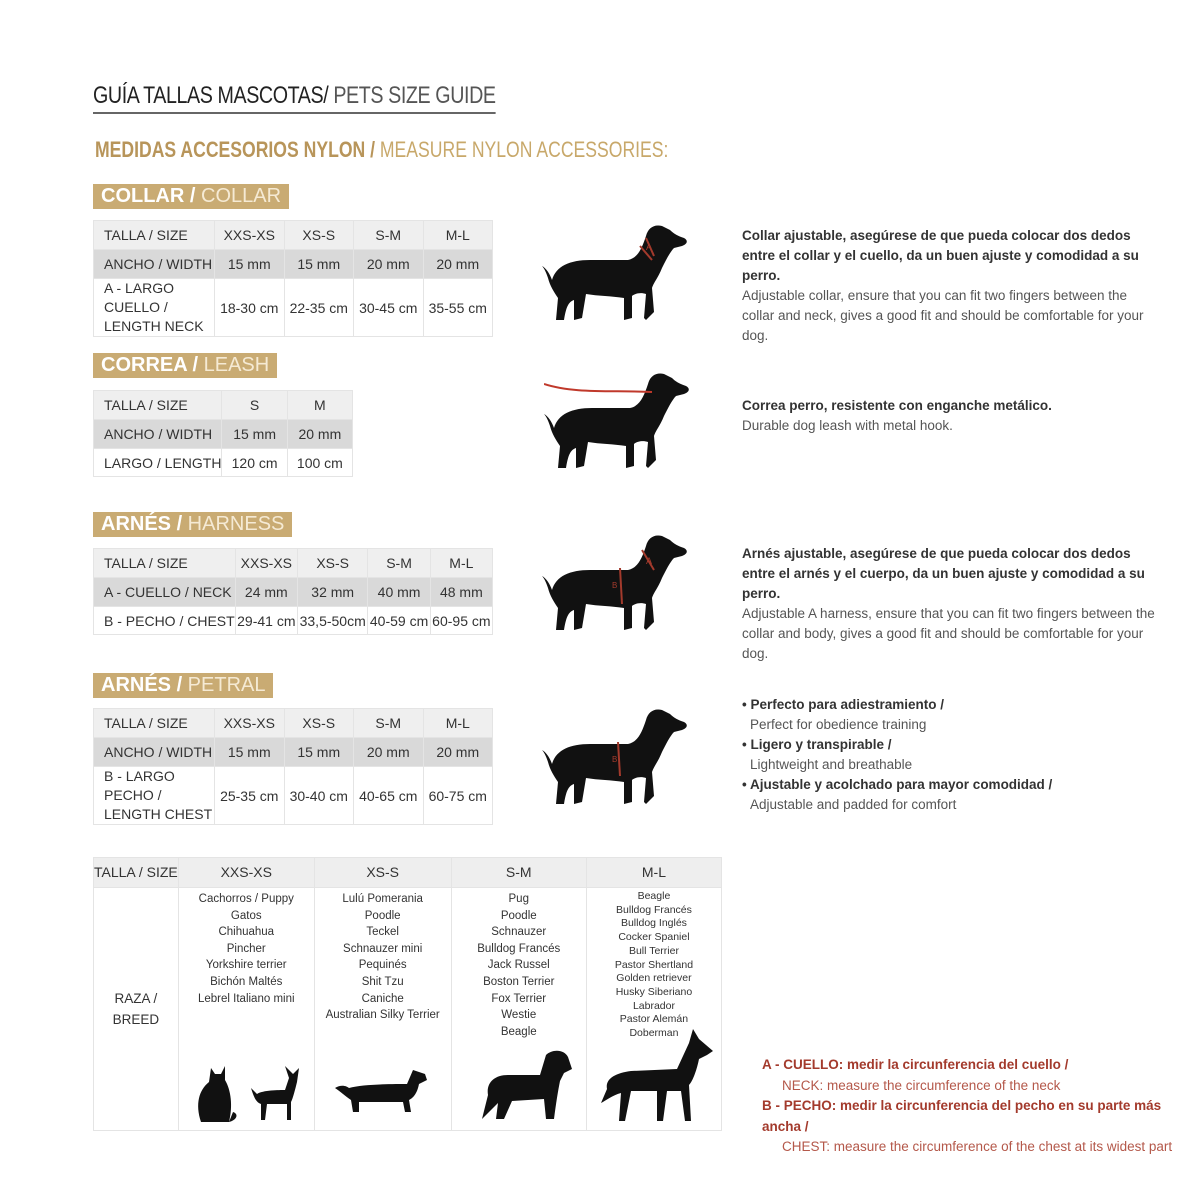  I want to click on breed-name: Pastor Shertland, so click(654, 964).